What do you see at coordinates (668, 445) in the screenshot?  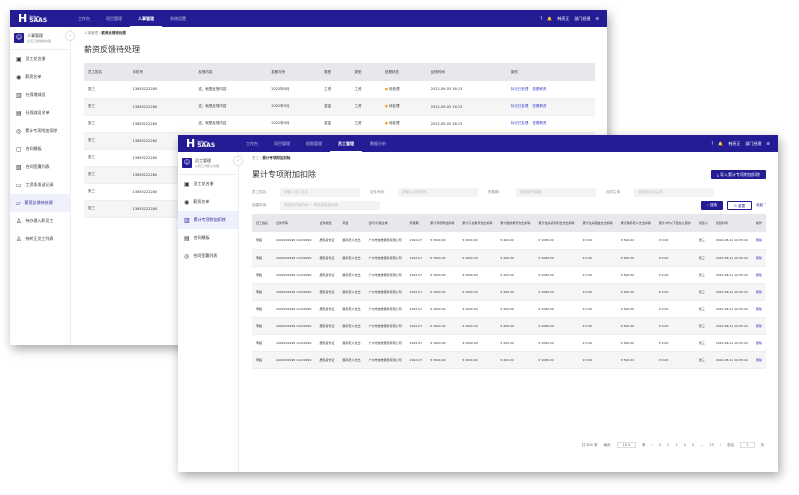 I see `page-number: 2` at bounding box center [668, 445].